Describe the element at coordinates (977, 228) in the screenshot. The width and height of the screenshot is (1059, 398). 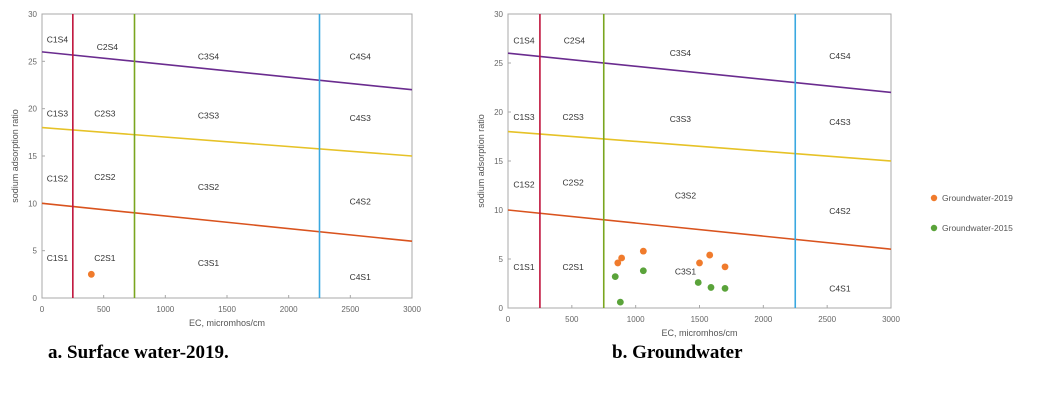
I see `legend-label: Groundwater-2015` at that location.